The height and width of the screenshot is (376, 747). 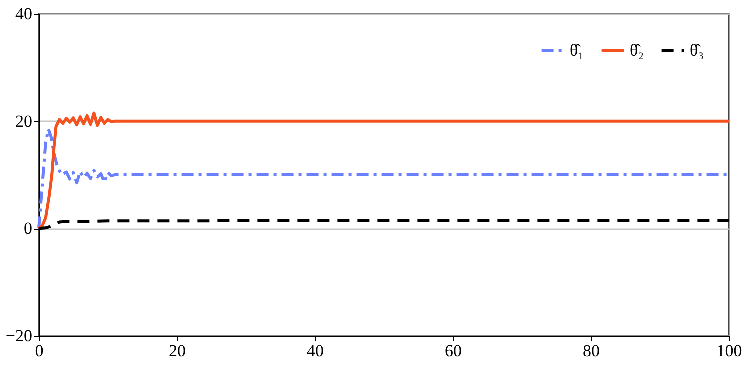 What do you see at coordinates (24, 121) in the screenshot?
I see `y-tick-label: 20` at bounding box center [24, 121].